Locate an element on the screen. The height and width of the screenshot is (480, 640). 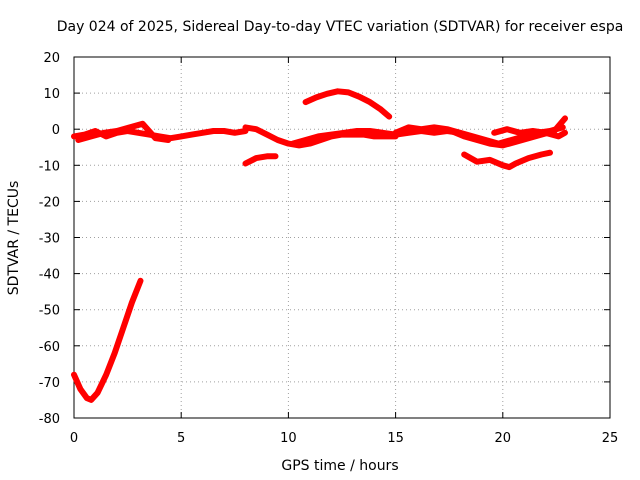
y-tick-label: 10 is located at coordinates (51, 94).